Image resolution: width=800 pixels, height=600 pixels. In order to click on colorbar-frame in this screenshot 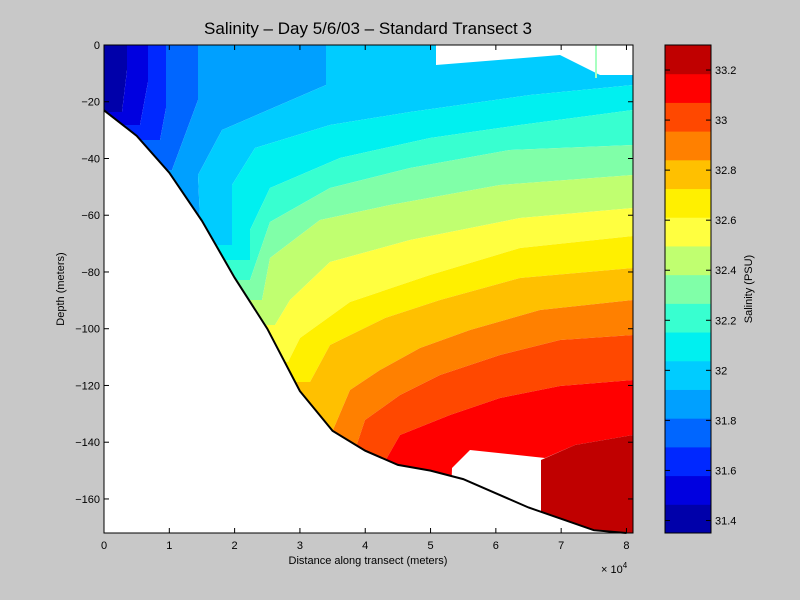, I will do `click(688, 289)`.